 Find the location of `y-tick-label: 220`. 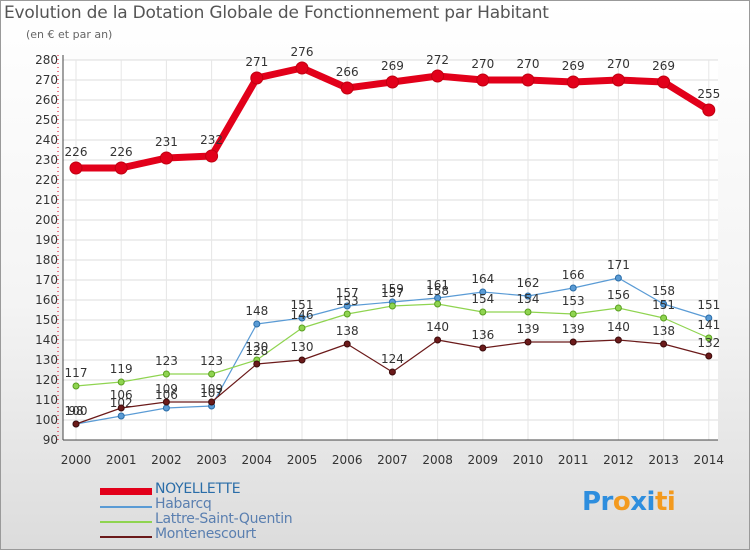

y-tick-label: 220 is located at coordinates (46, 180).